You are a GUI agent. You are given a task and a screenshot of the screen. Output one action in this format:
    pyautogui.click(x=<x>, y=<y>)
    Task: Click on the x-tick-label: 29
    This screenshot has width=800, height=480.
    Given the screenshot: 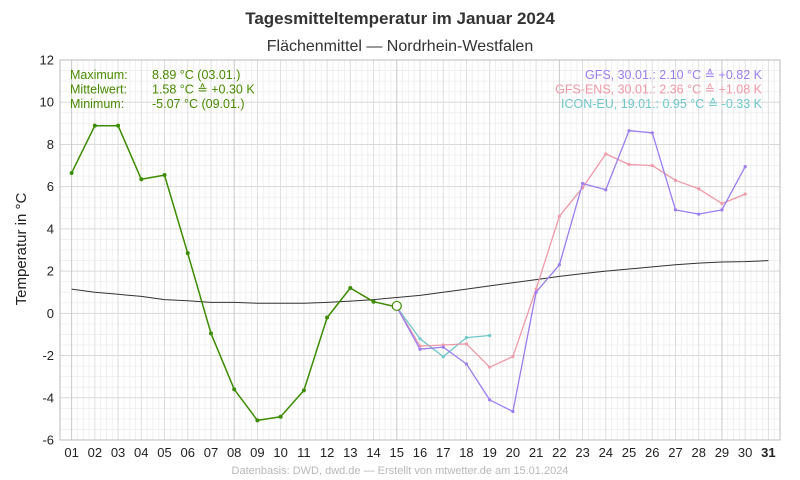 What is the action you would take?
    pyautogui.click(x=722, y=452)
    